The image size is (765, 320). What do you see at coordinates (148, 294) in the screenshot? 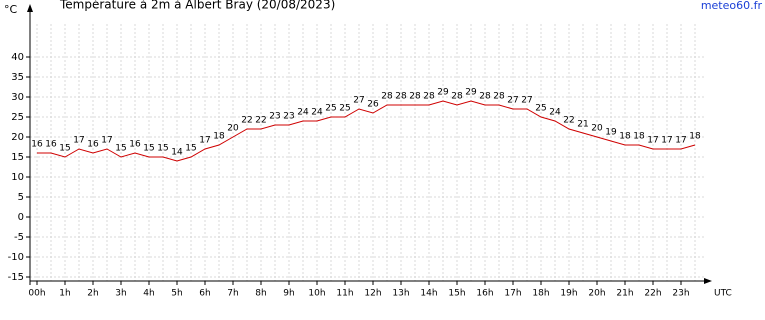
I see `x-tick-label: 4h` at bounding box center [148, 294].